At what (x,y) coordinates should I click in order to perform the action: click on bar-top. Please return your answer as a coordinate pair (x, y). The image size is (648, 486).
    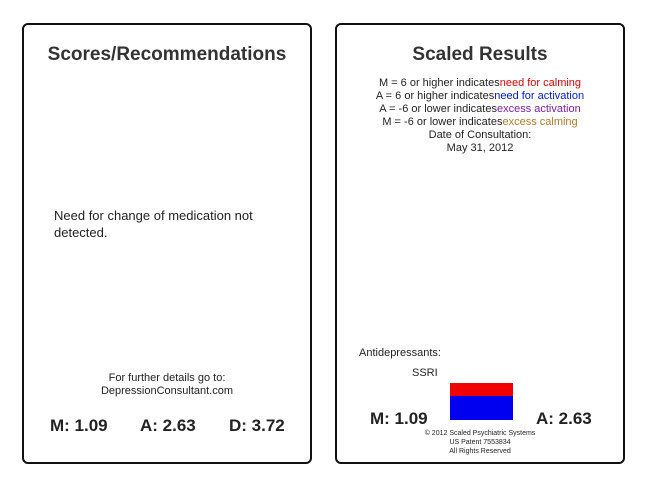
    Looking at the image, I should click on (481, 389).